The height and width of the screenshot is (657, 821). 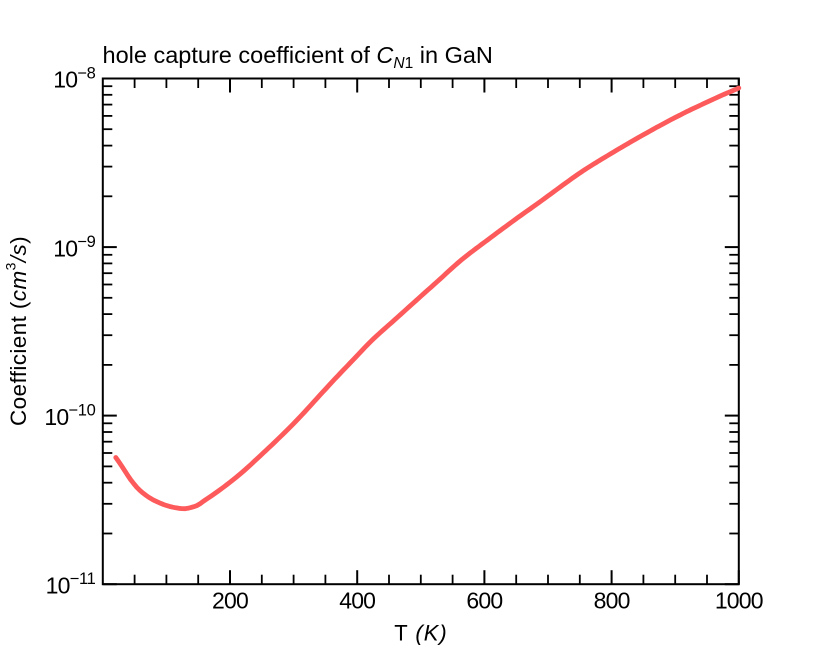 I want to click on svg-text: Coefficient (cm3/s), so click(x=17, y=331).